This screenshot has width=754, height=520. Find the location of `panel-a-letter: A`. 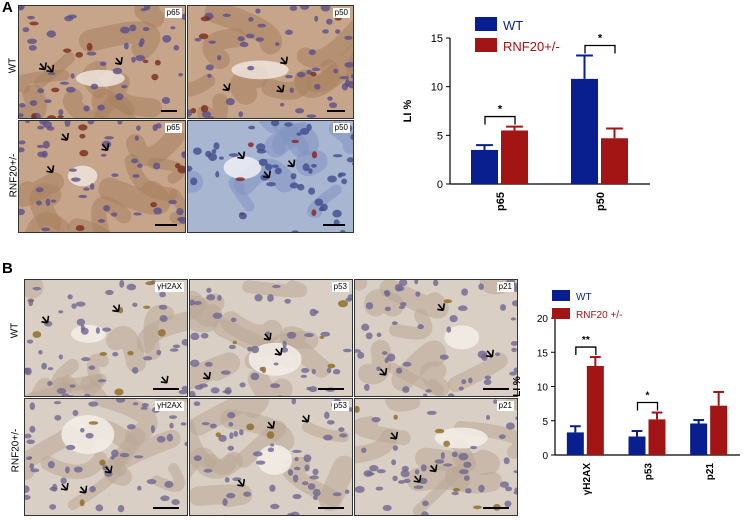

panel-a-letter: A is located at coordinates (7, 8).